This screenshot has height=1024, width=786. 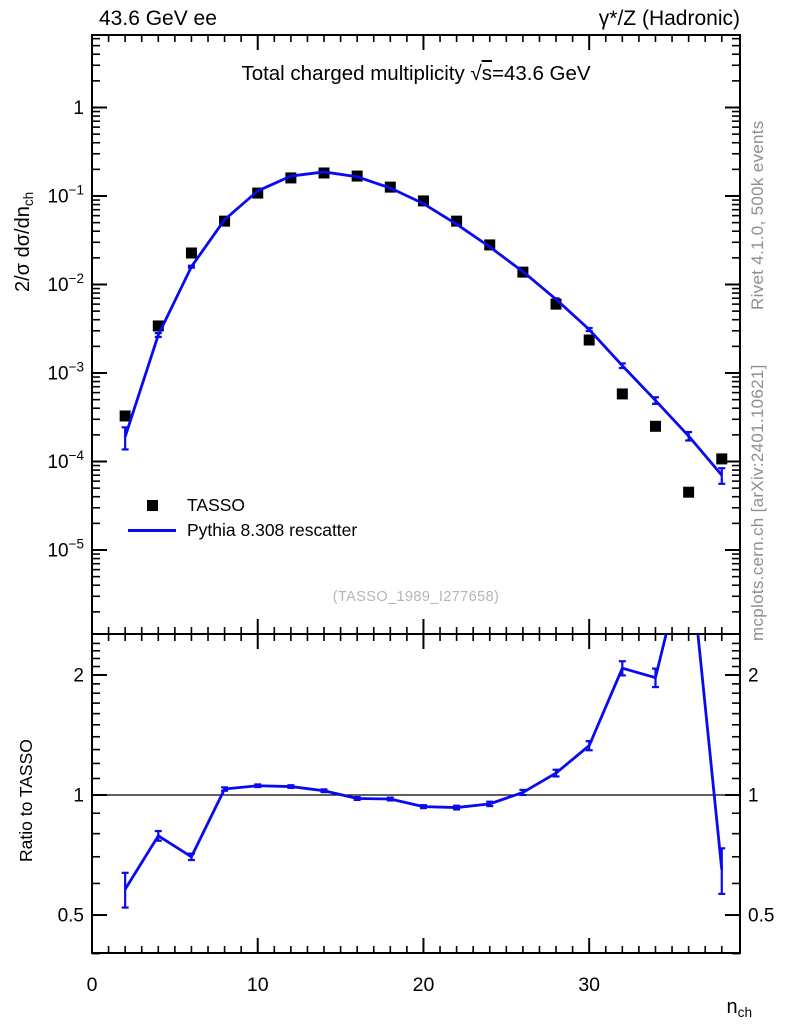 What do you see at coordinates (272, 530) in the screenshot?
I see `legend-label-pythia: Pythia 8.308 rescatter` at bounding box center [272, 530].